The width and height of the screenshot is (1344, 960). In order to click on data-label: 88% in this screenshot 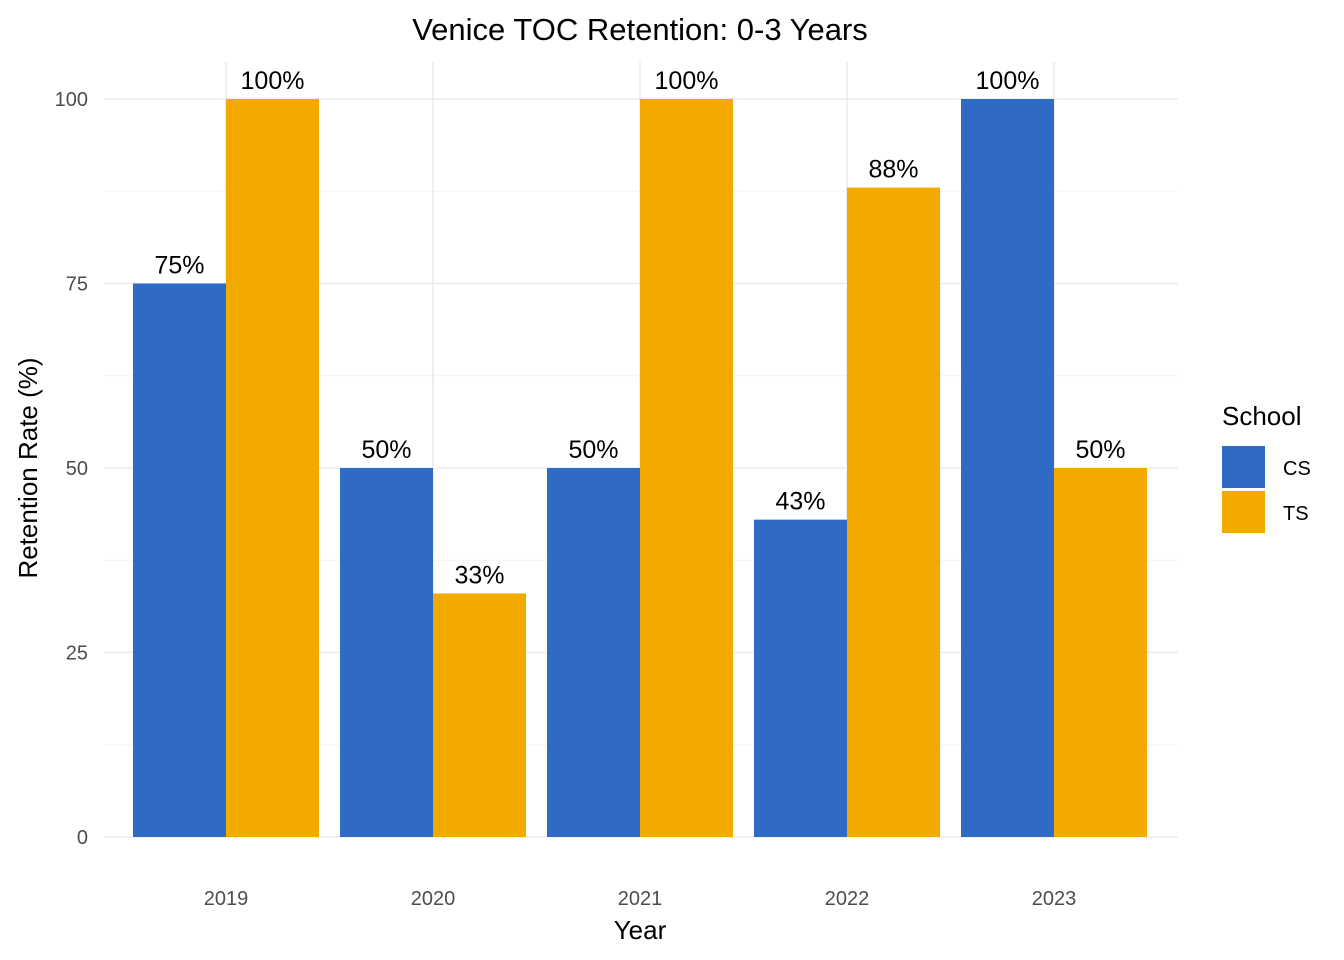, I will do `click(893, 170)`.